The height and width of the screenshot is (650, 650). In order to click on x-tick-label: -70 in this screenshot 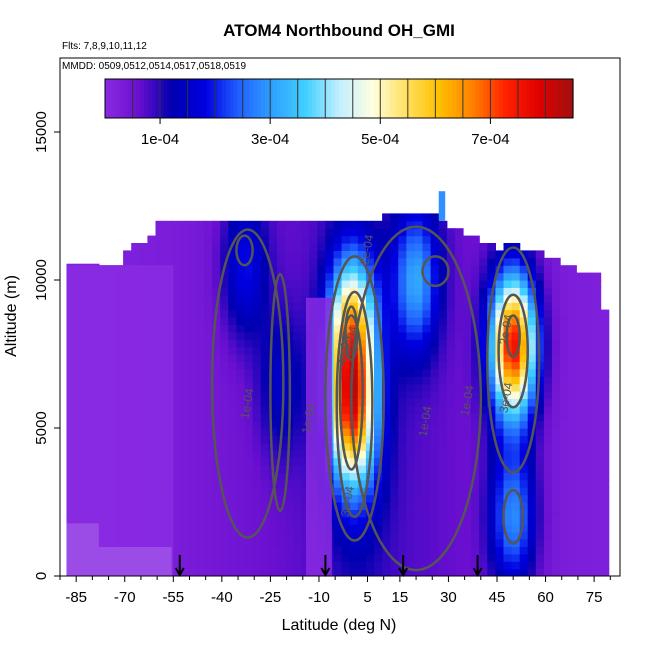, I will do `click(125, 597)`.